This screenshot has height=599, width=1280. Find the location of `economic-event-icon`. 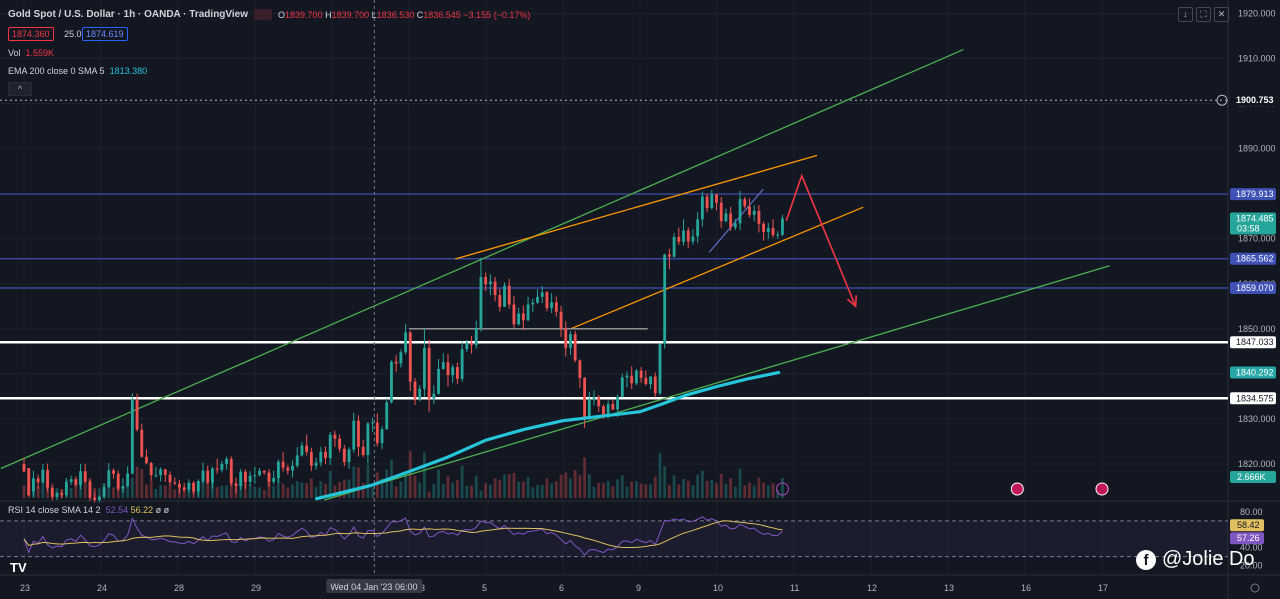

economic-event-icon is located at coordinates (1017, 489).